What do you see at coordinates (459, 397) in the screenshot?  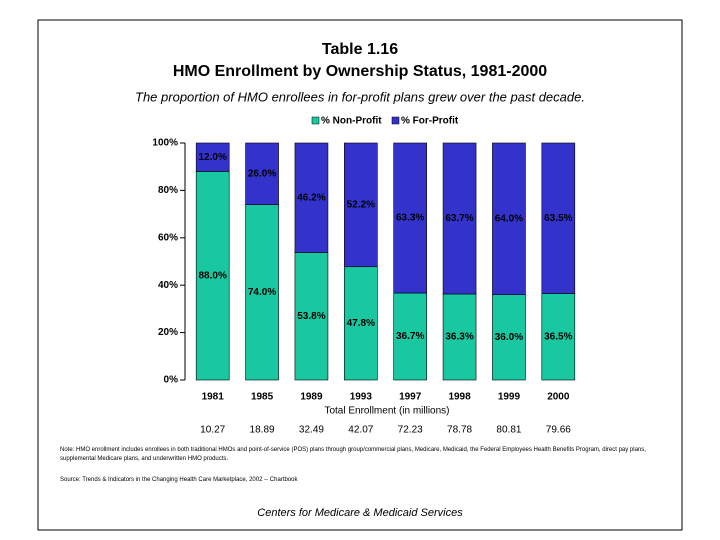 I see `x-tick-label: 1998` at bounding box center [459, 397].